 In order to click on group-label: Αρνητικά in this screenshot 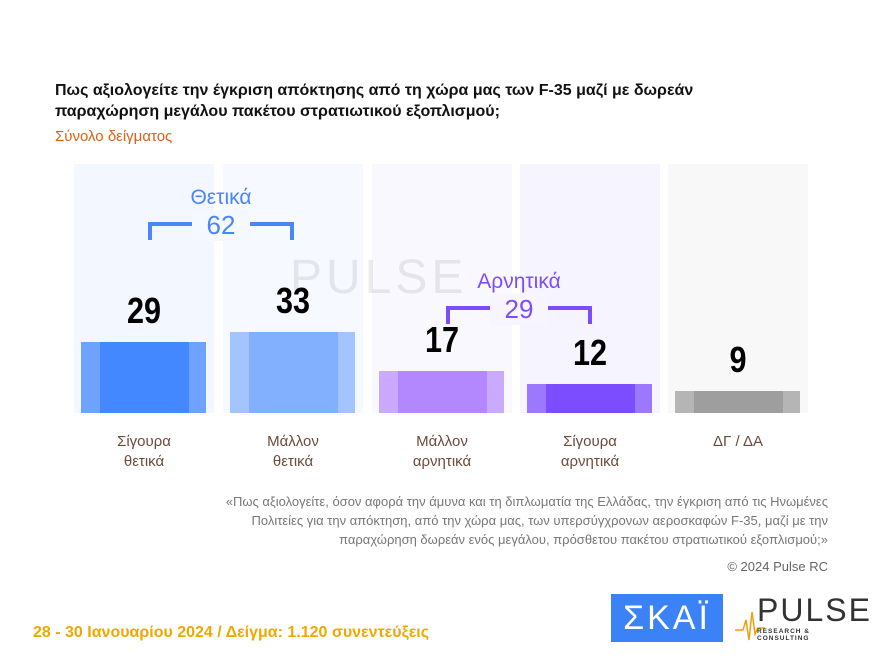, I will do `click(519, 281)`.